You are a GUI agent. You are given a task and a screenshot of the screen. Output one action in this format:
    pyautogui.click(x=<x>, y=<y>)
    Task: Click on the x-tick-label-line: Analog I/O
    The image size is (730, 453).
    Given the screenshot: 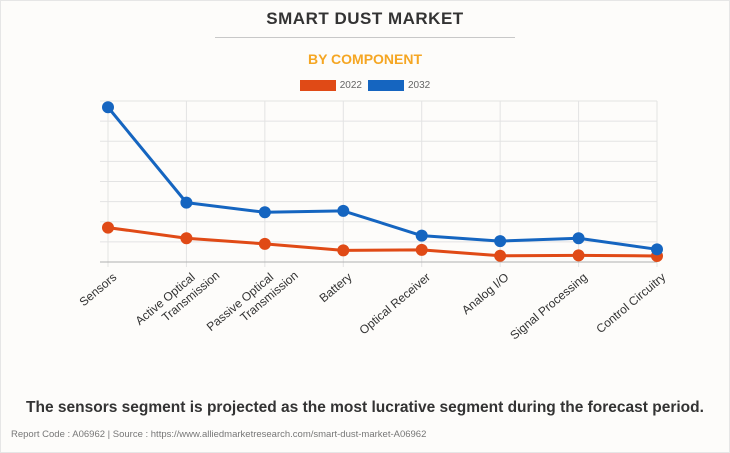 What is the action you would take?
    pyautogui.click(x=485, y=293)
    